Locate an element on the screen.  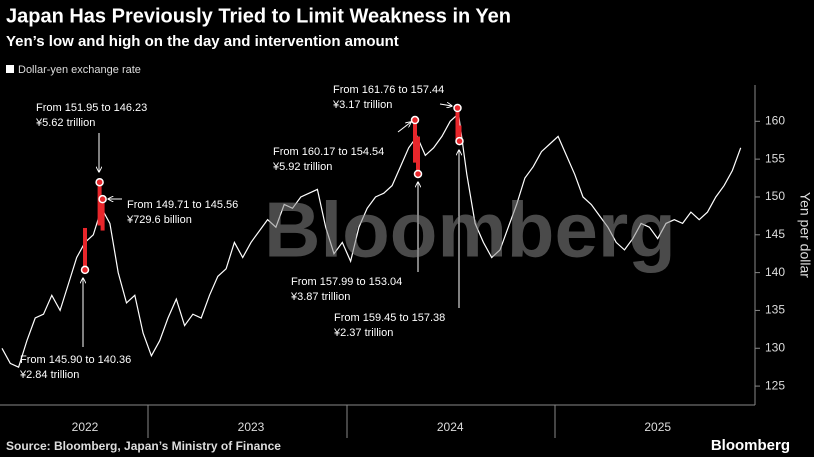
annotation-amount: ¥3.87 trillion is located at coordinates (320, 297).